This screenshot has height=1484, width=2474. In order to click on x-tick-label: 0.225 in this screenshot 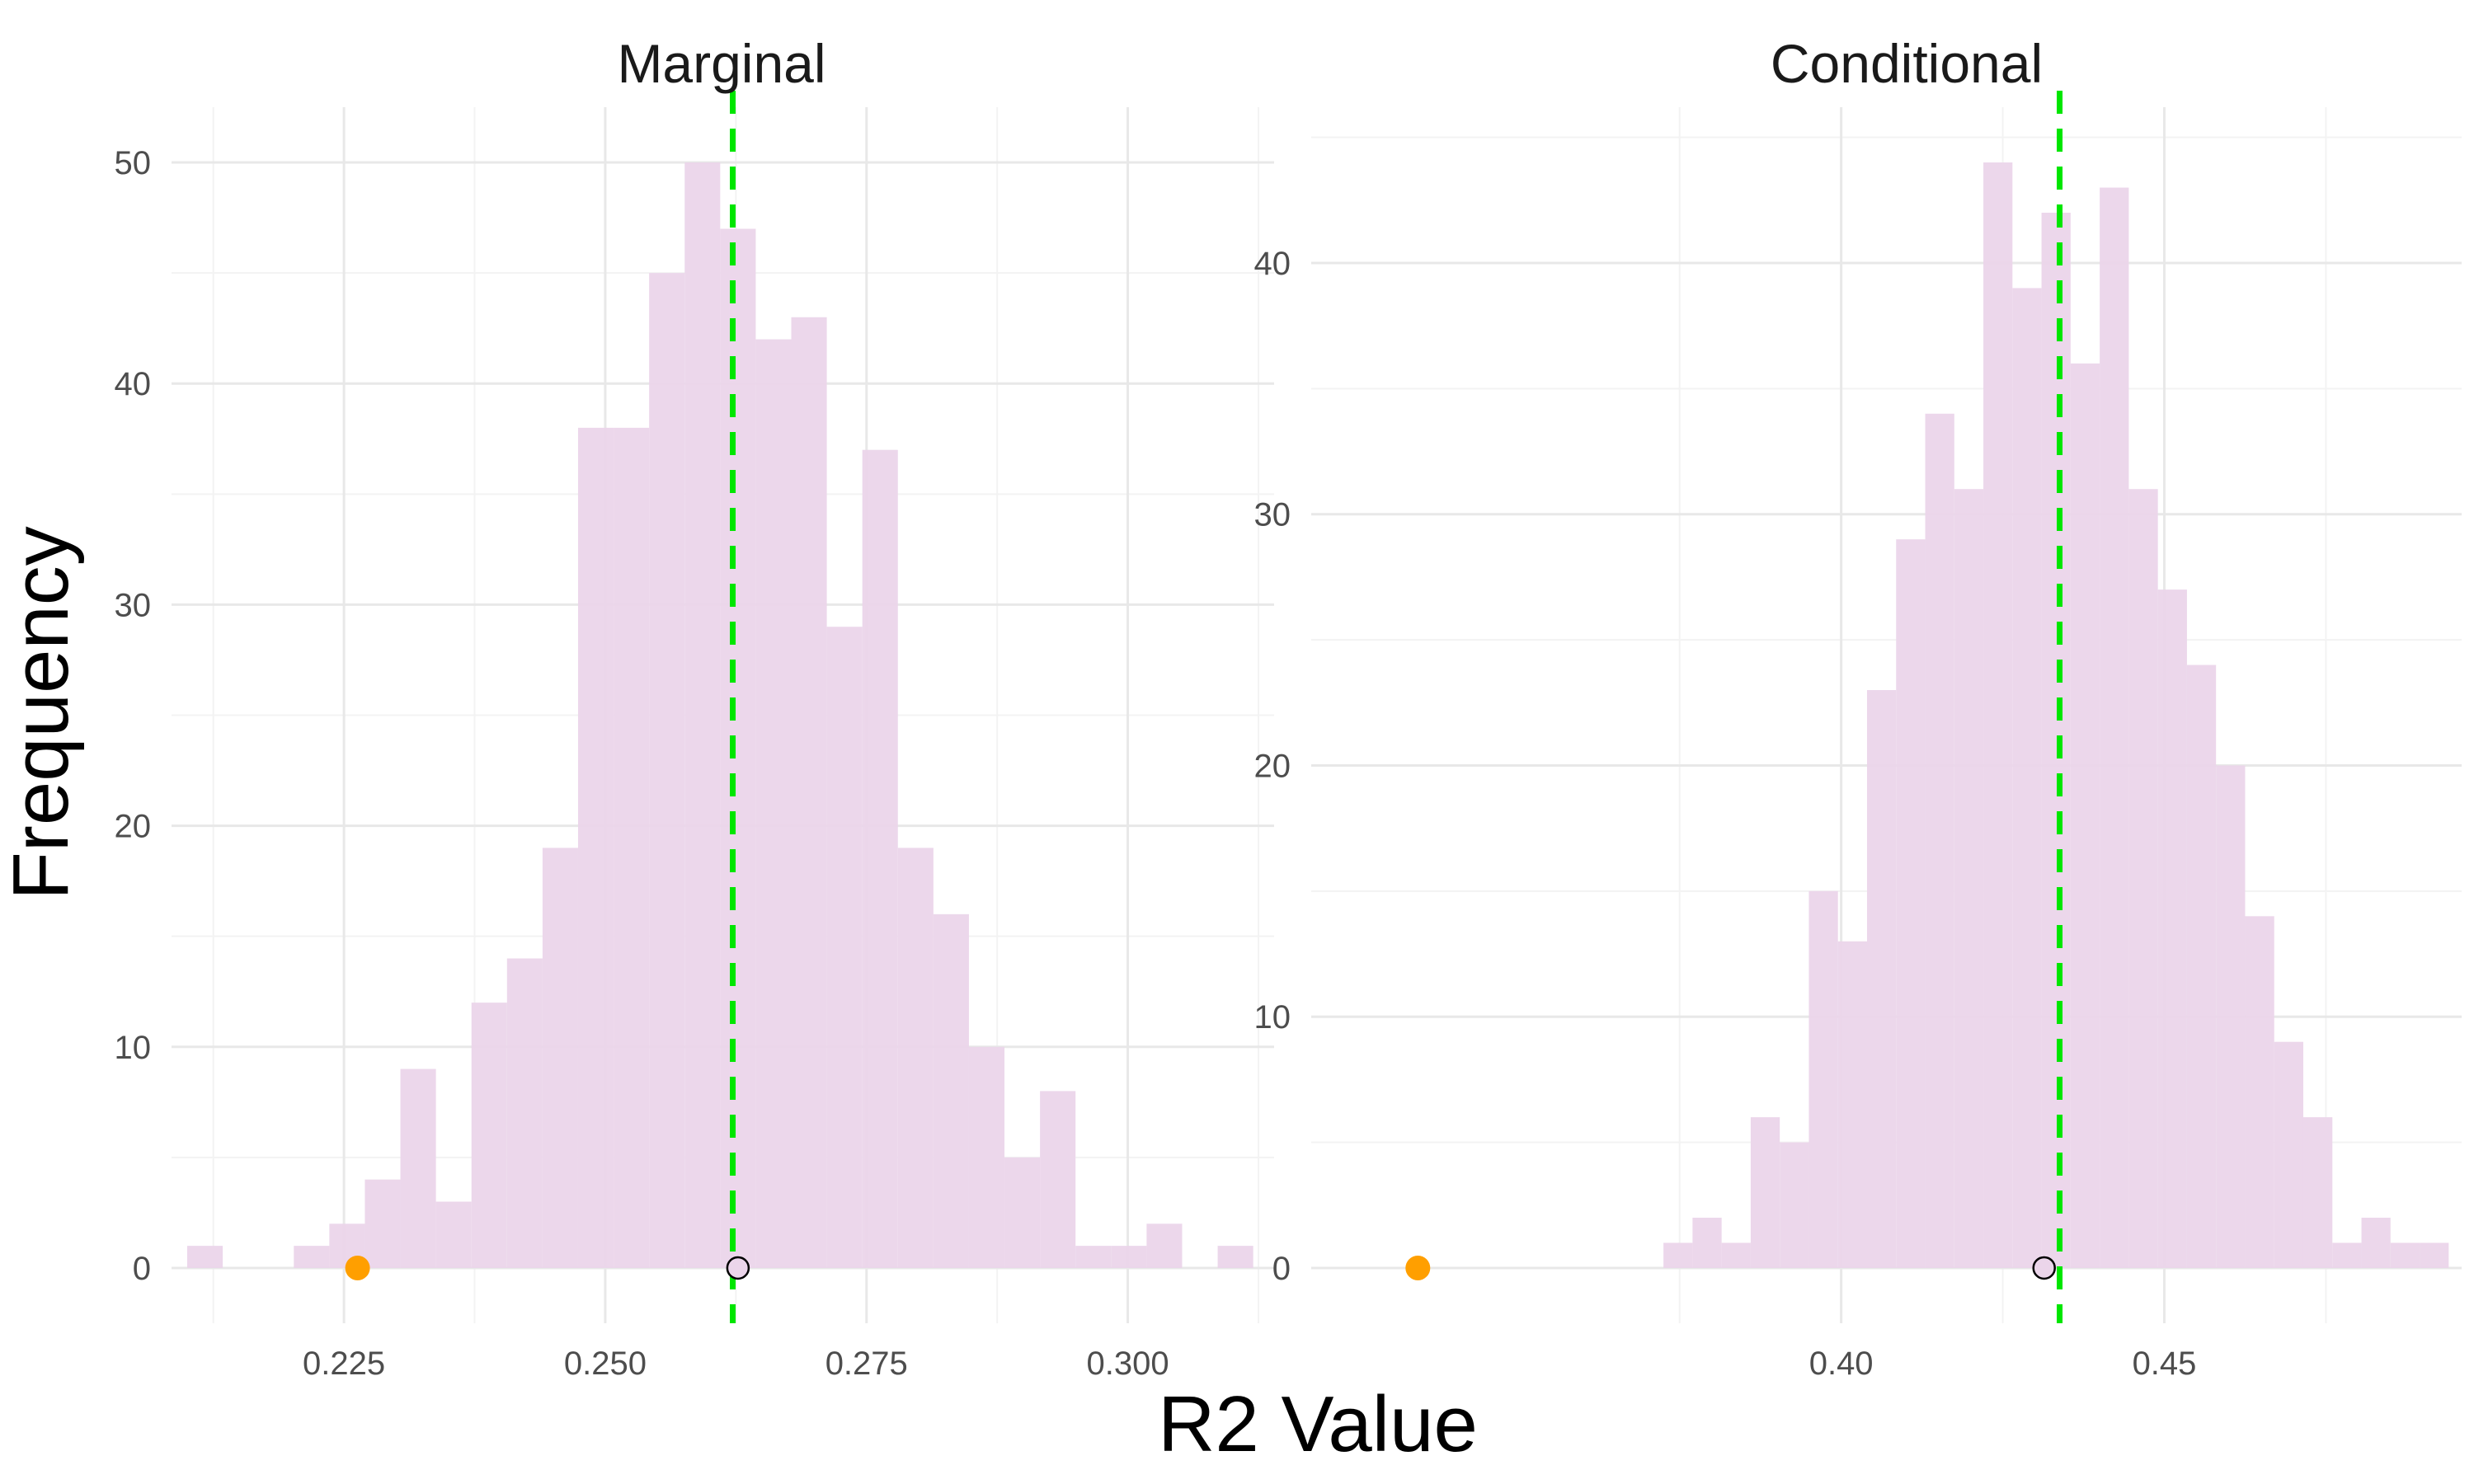, I will do `click(344, 1363)`.